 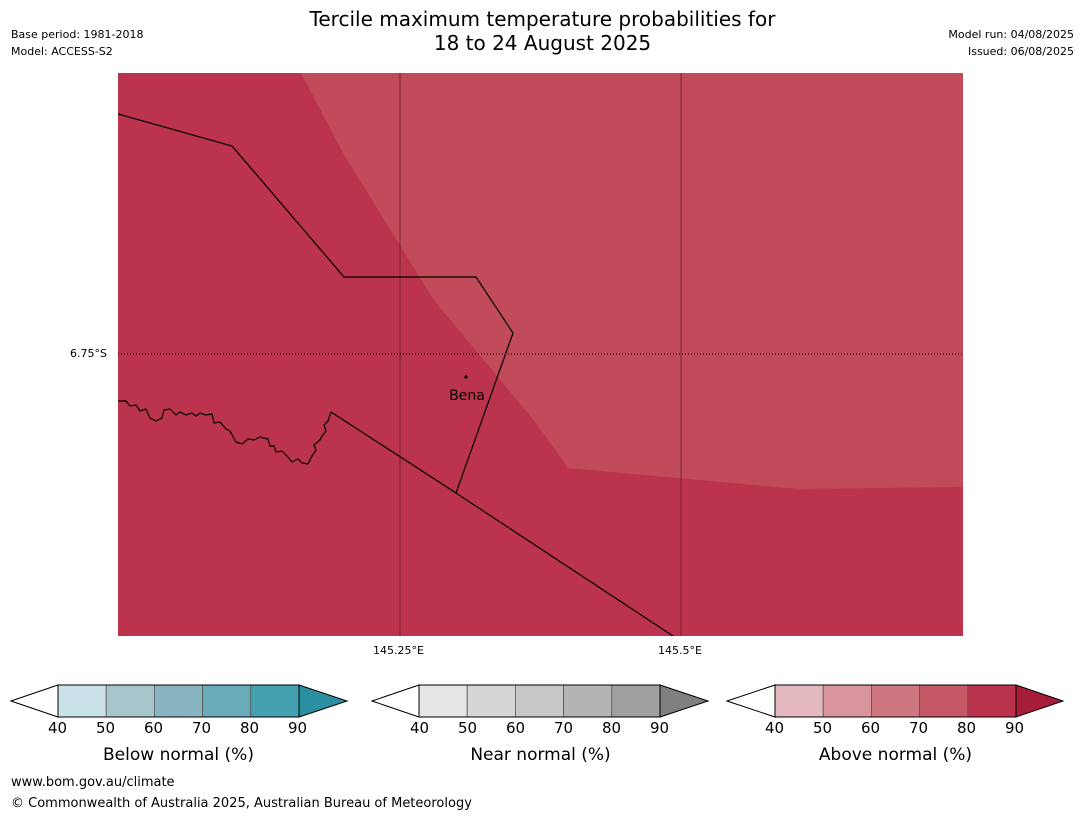 What do you see at coordinates (895, 755) in the screenshot?
I see `colorbar-label-above: Above normal (%)` at bounding box center [895, 755].